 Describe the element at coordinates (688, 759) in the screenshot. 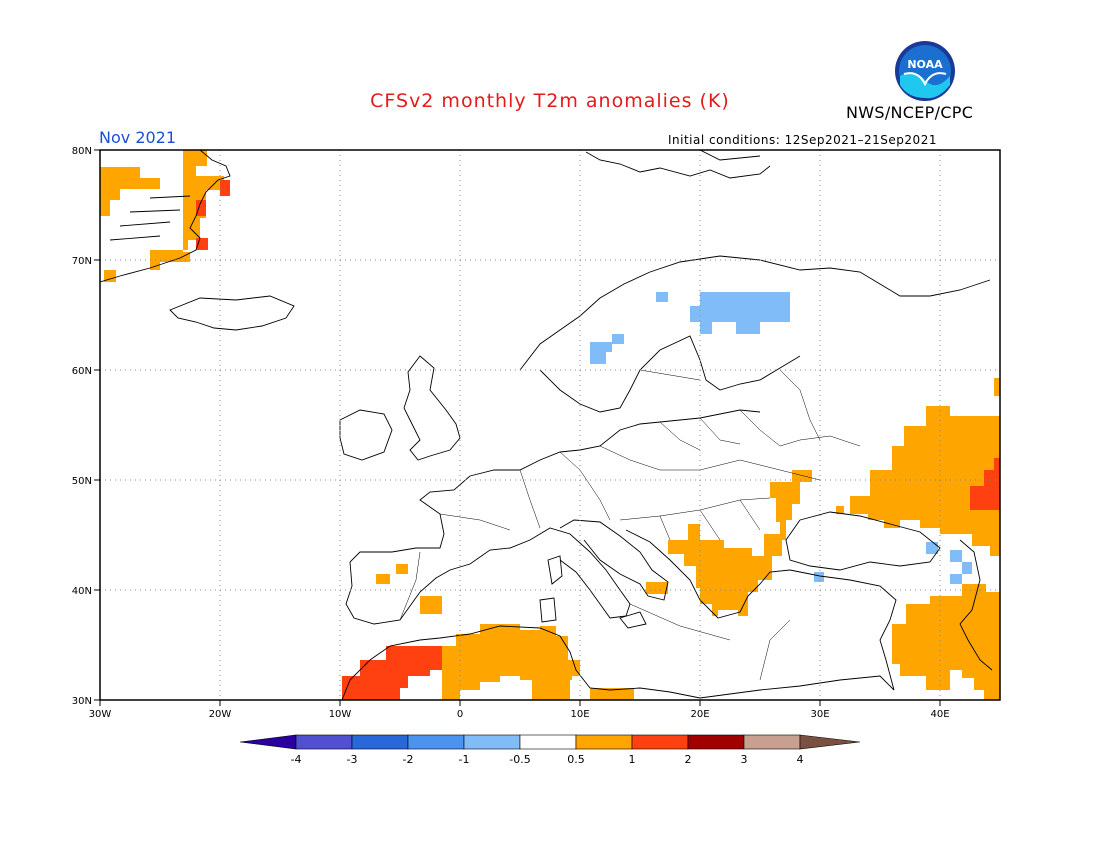

I see `colorbar-tick: 2` at that location.